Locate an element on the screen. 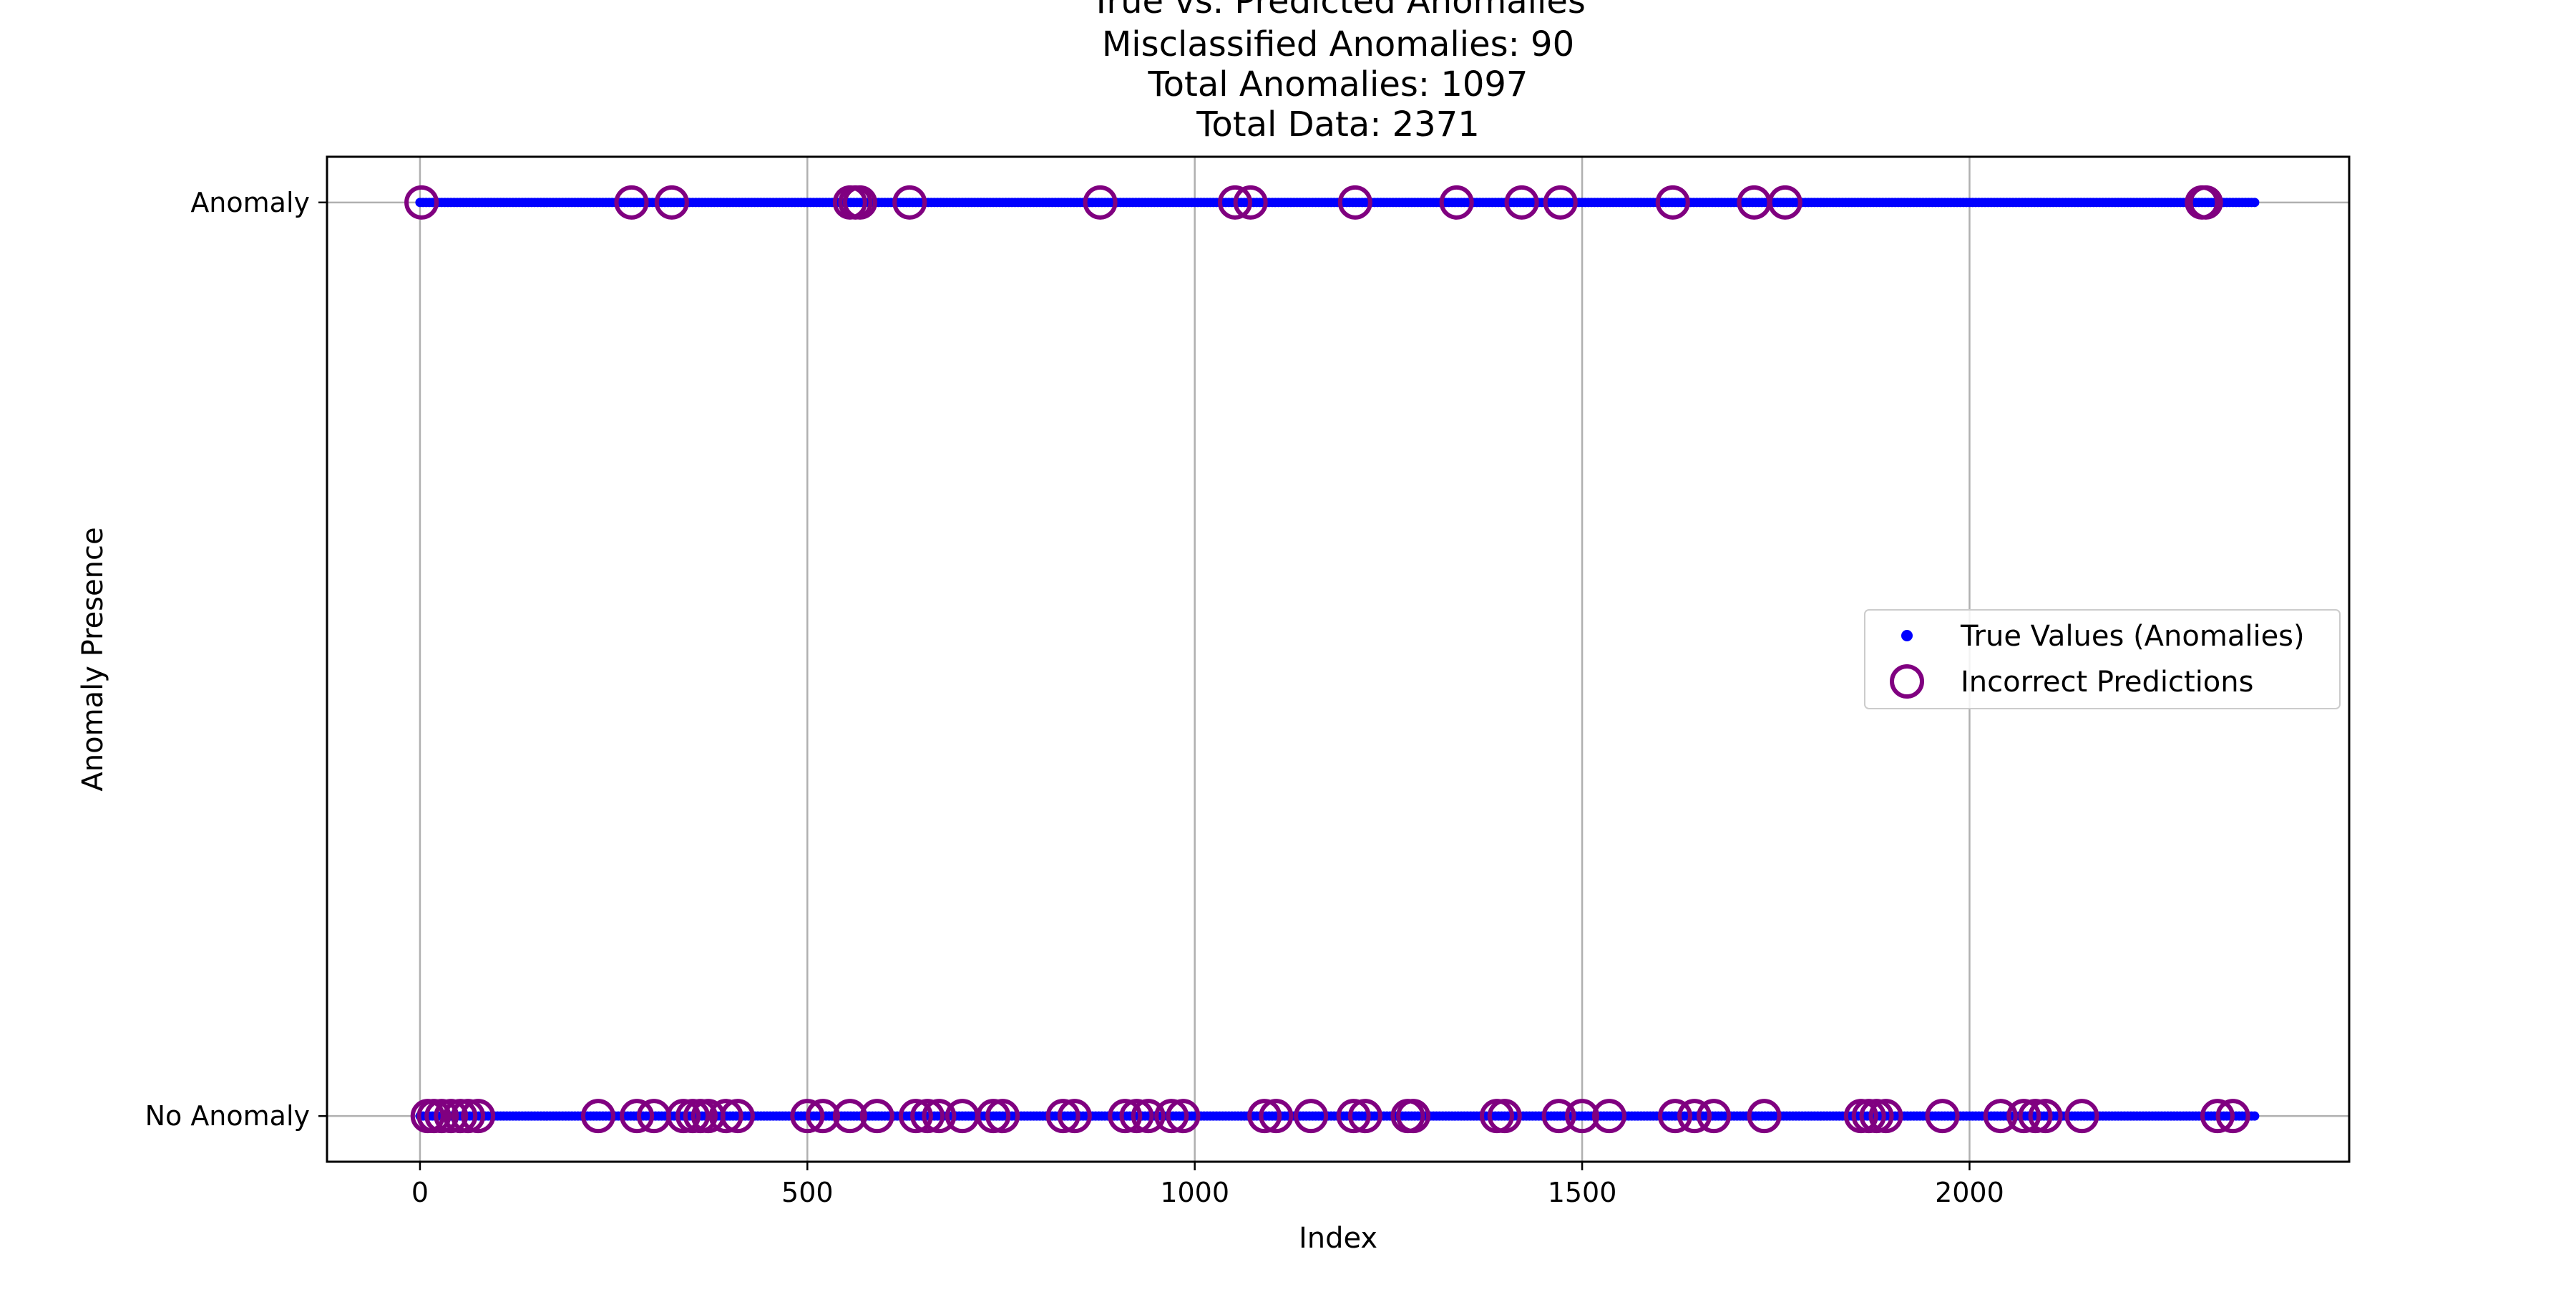 This screenshot has width=2576, height=1292. x-axis-ticks: 0 500 1000 1500 2000 is located at coordinates (1207, 1185).